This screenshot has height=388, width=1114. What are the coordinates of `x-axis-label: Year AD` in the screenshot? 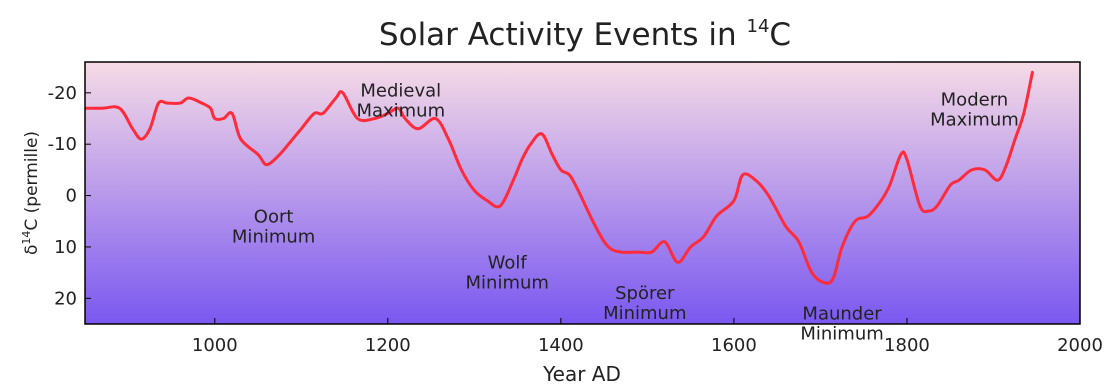 It's located at (581, 374).